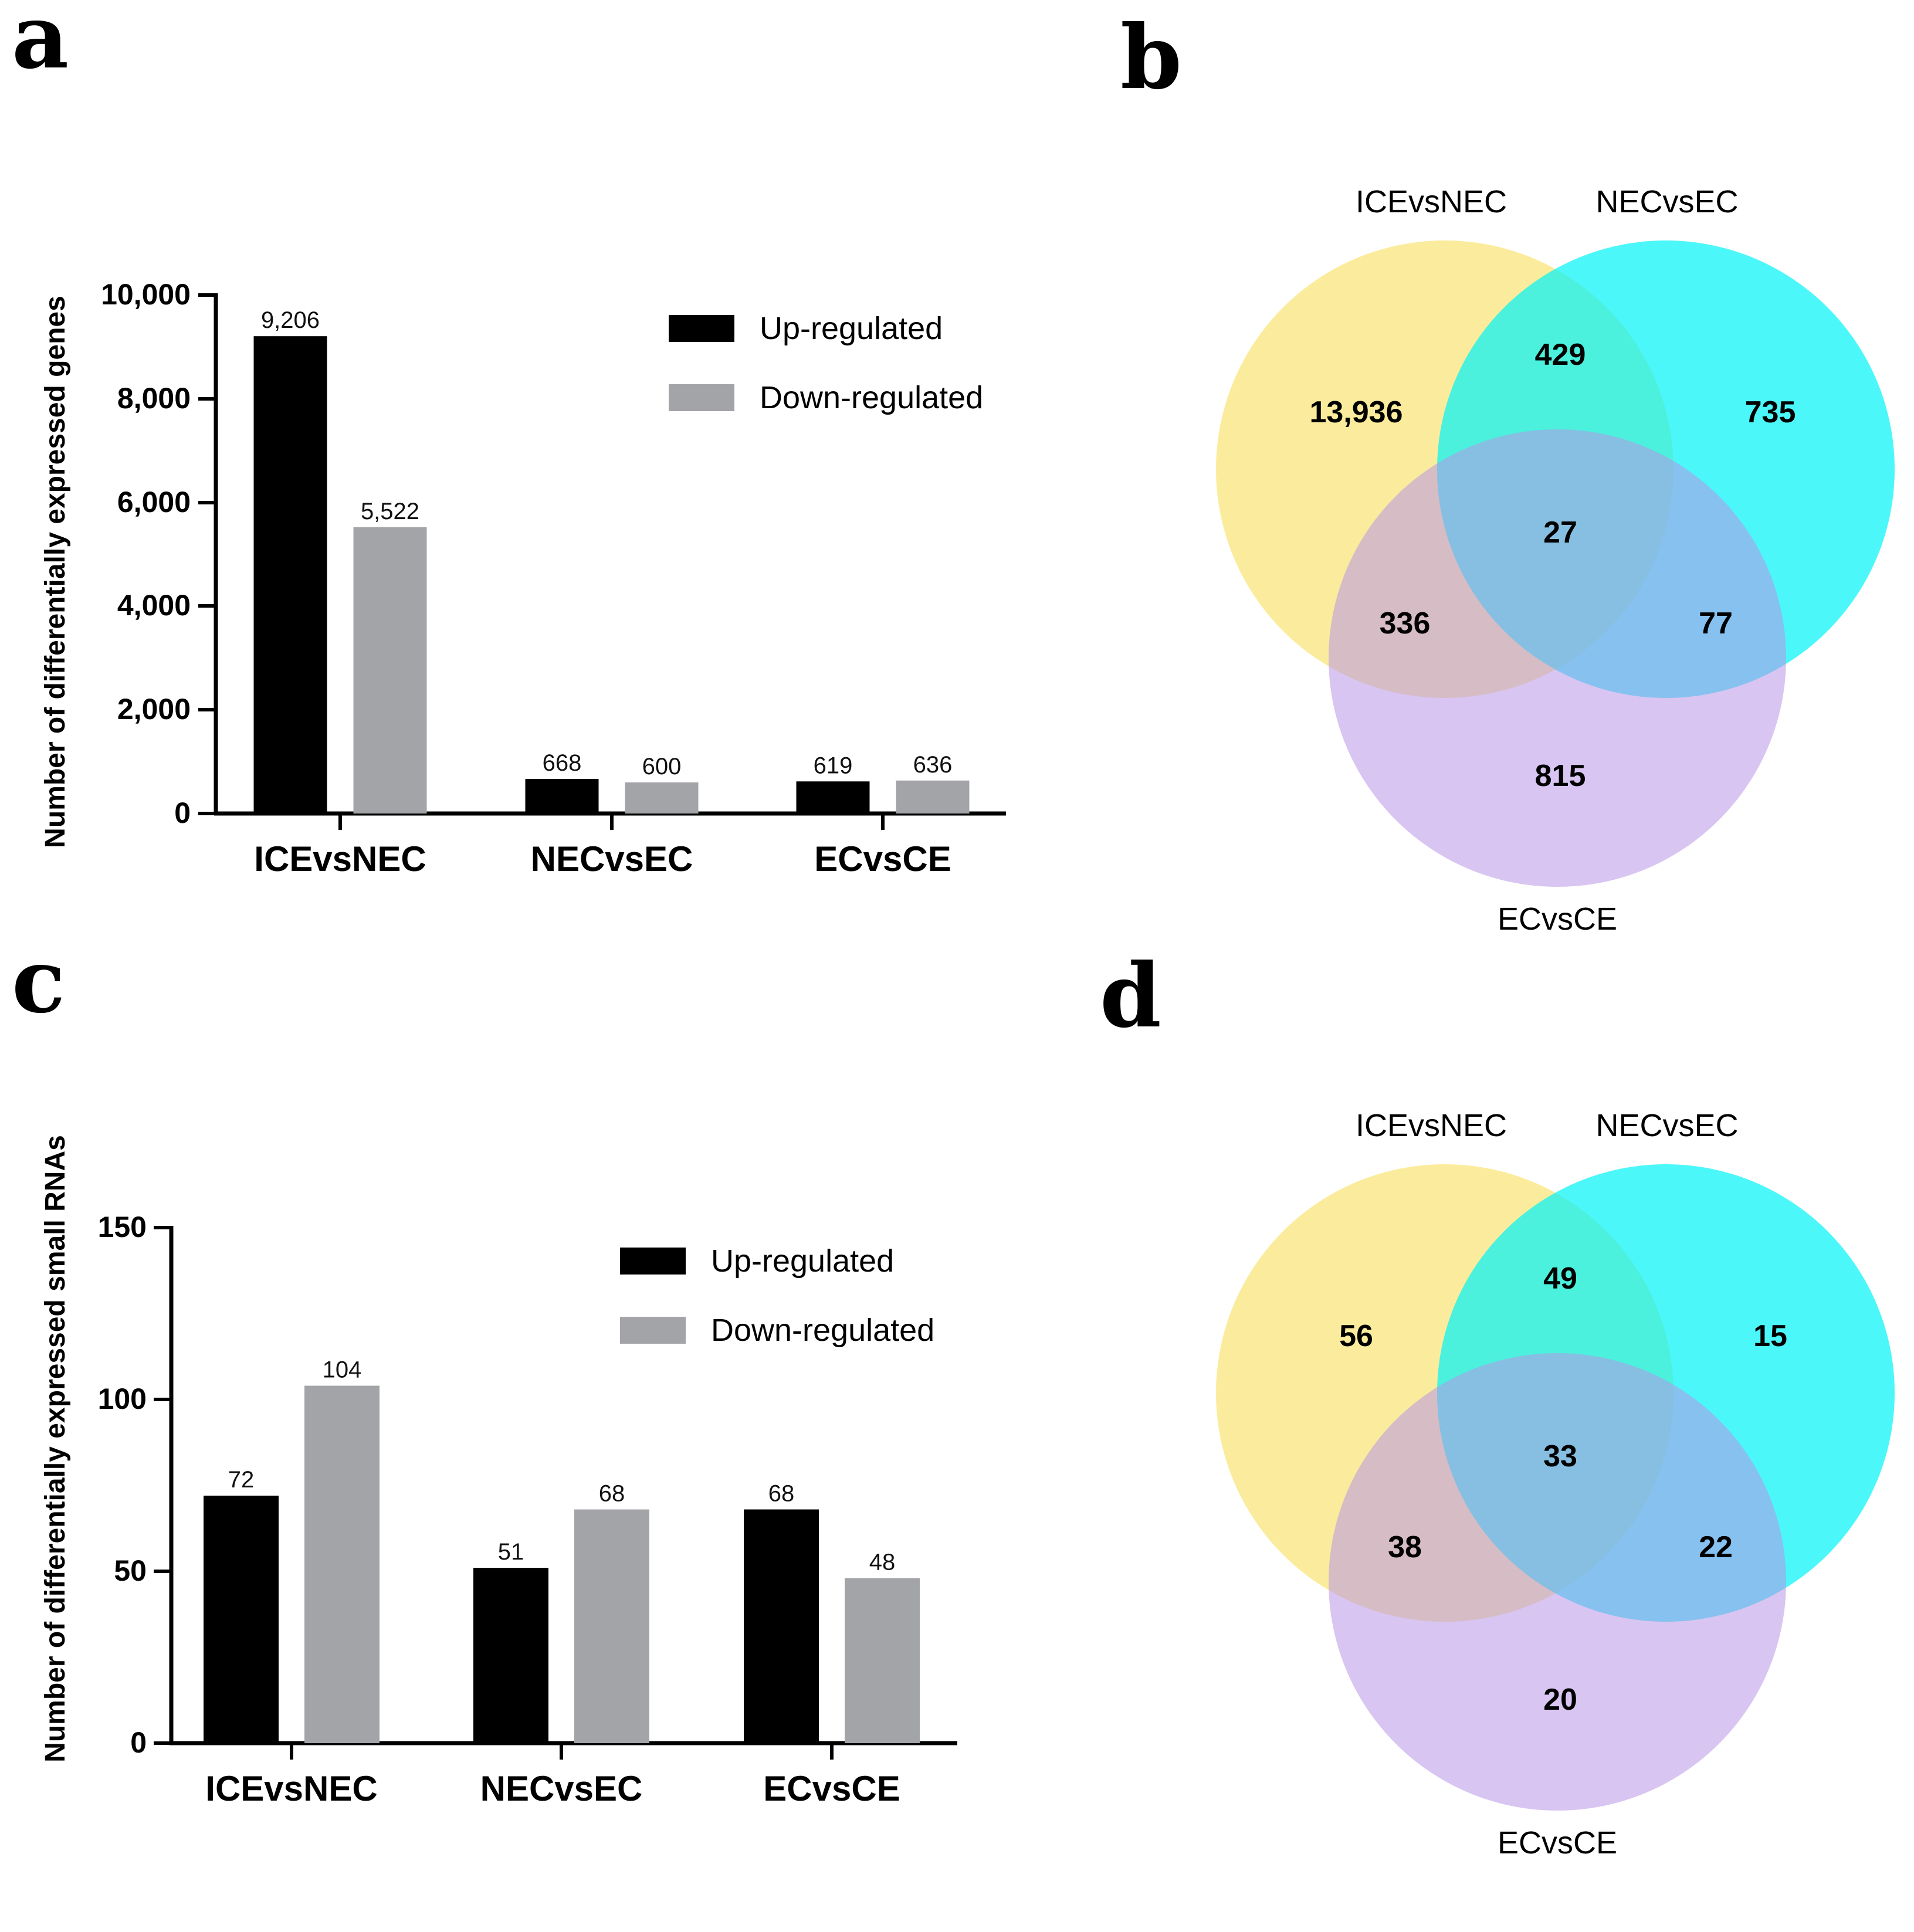  What do you see at coordinates (1356, 412) in the screenshot?
I see `venn-region-only-1: 13,936` at bounding box center [1356, 412].